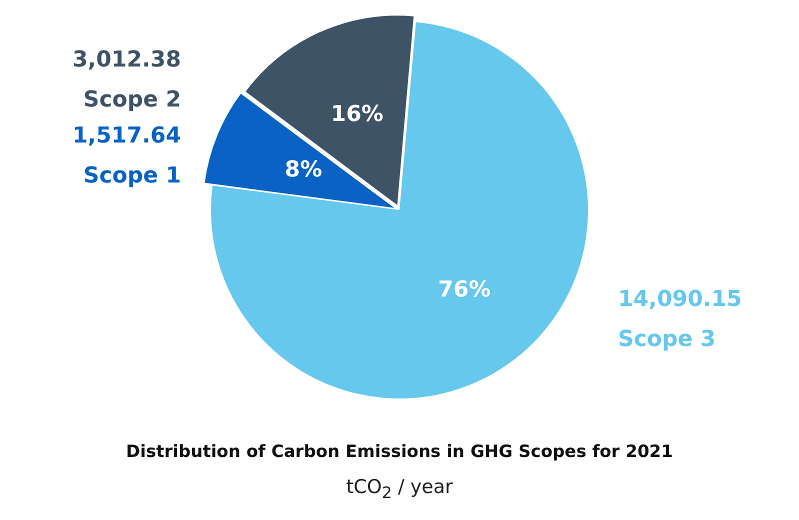 The height and width of the screenshot is (520, 799). I want to click on text: 76%, so click(464, 290).